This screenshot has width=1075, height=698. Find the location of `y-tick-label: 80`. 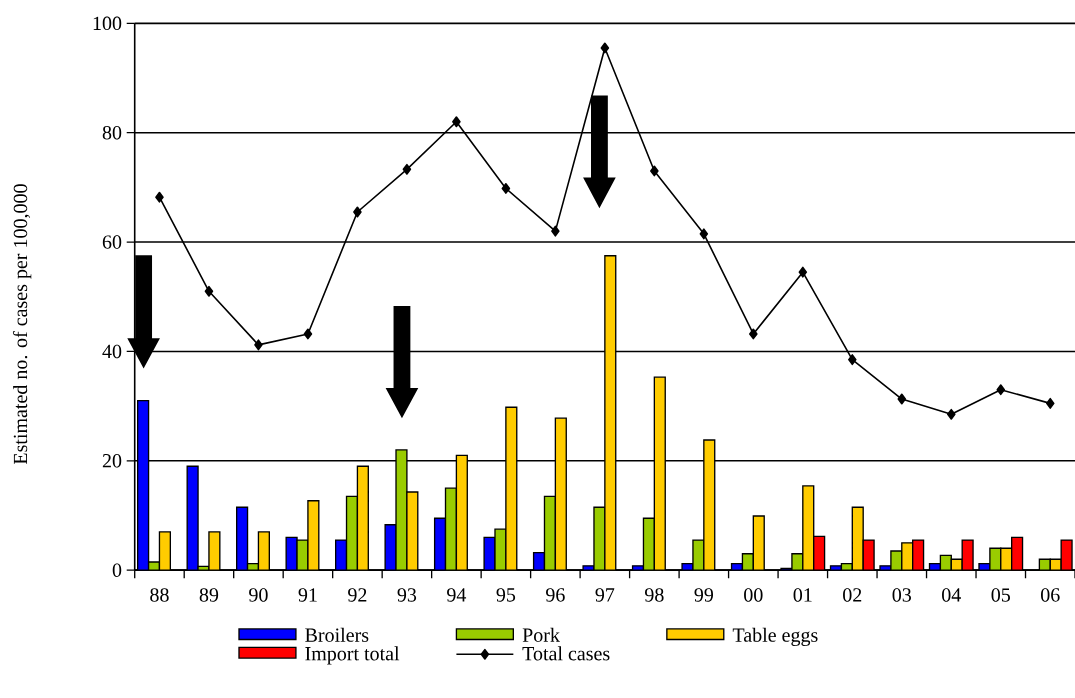

y-tick-label: 80 is located at coordinates (112, 132).